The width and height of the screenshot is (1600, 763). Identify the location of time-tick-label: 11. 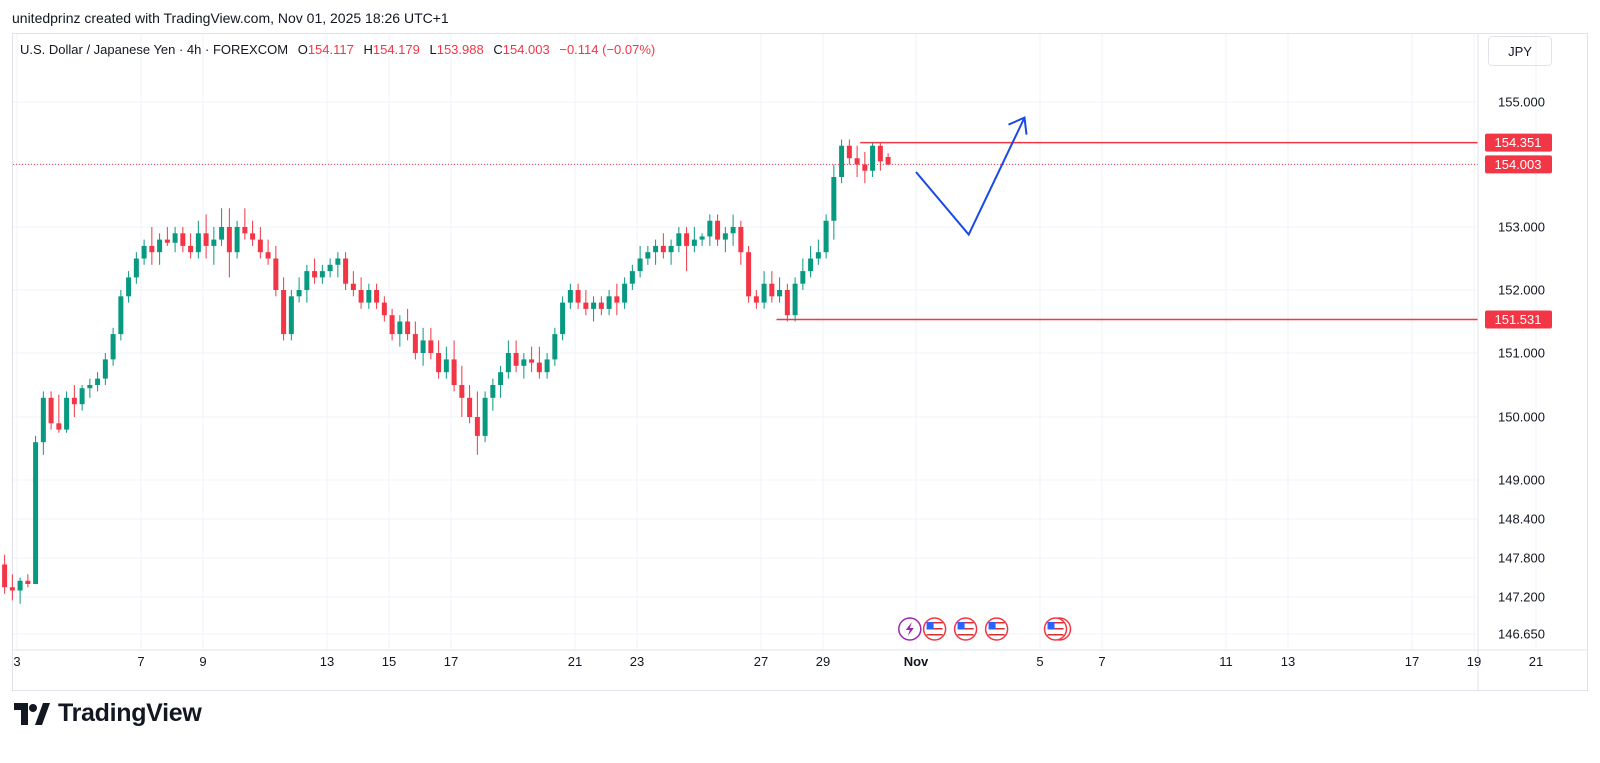
(1226, 661).